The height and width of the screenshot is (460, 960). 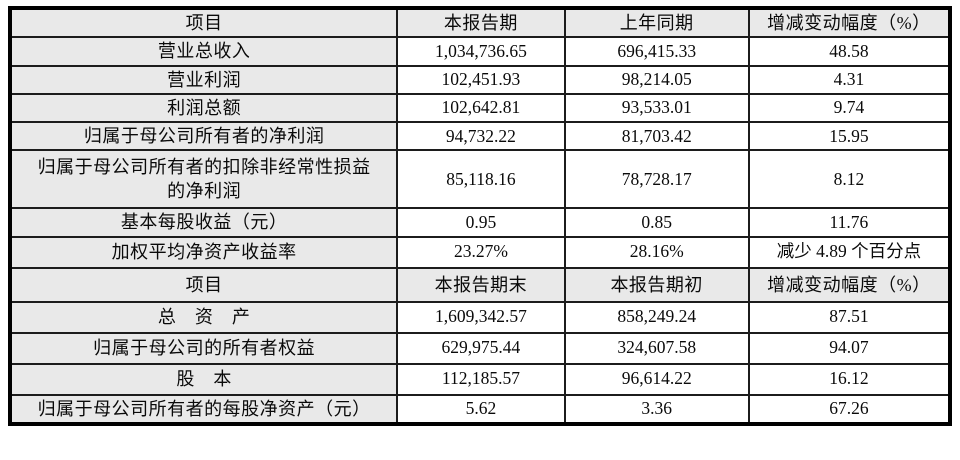 I want to click on item-label: 股 本, so click(x=203, y=379).